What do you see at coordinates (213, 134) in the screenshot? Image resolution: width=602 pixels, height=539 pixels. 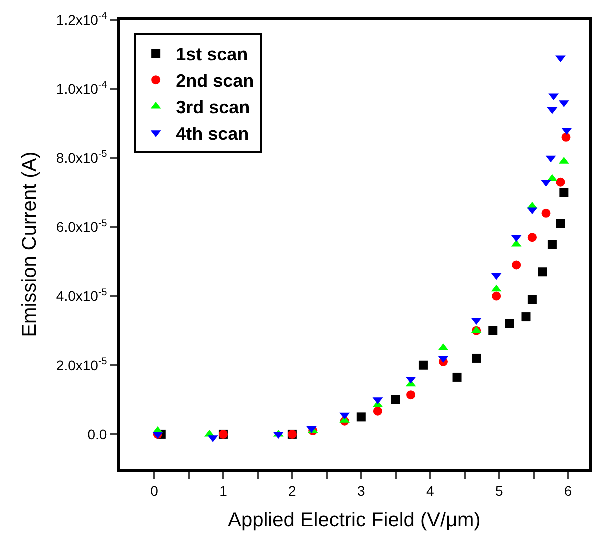 I see `legend-label: 4th scan` at bounding box center [213, 134].